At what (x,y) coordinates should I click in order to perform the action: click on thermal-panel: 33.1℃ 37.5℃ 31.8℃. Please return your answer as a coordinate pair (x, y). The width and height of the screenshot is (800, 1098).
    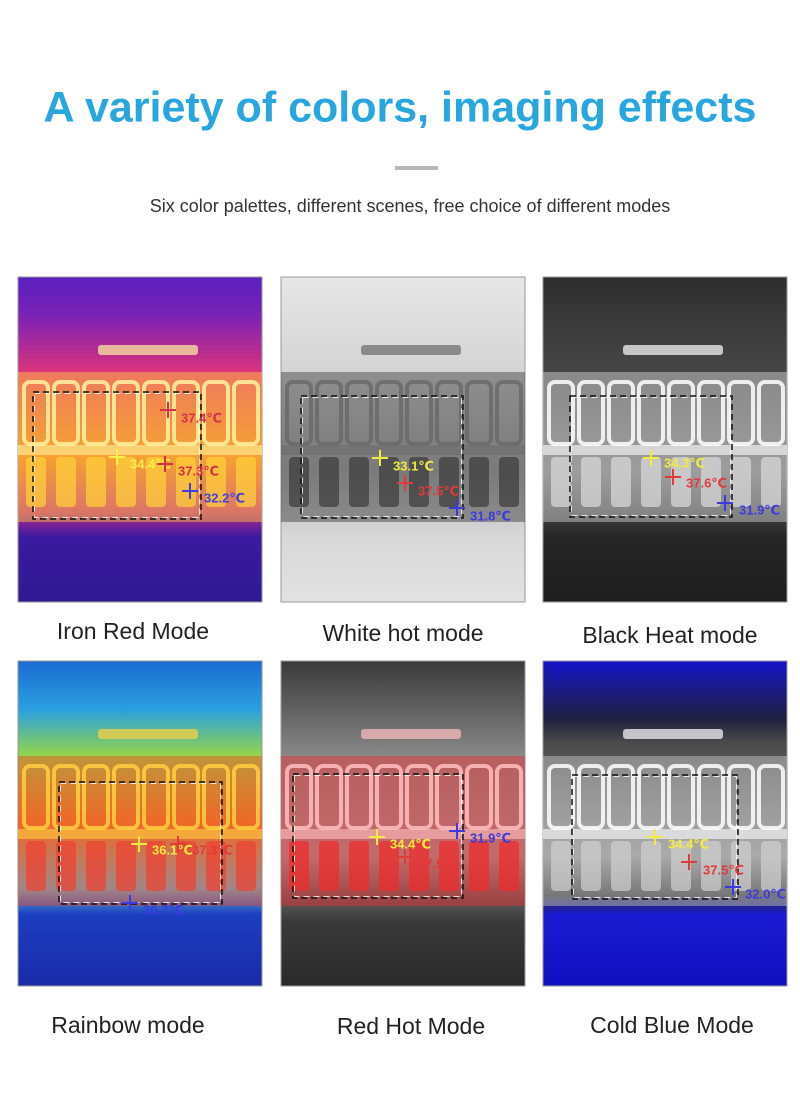
    Looking at the image, I should click on (403, 439).